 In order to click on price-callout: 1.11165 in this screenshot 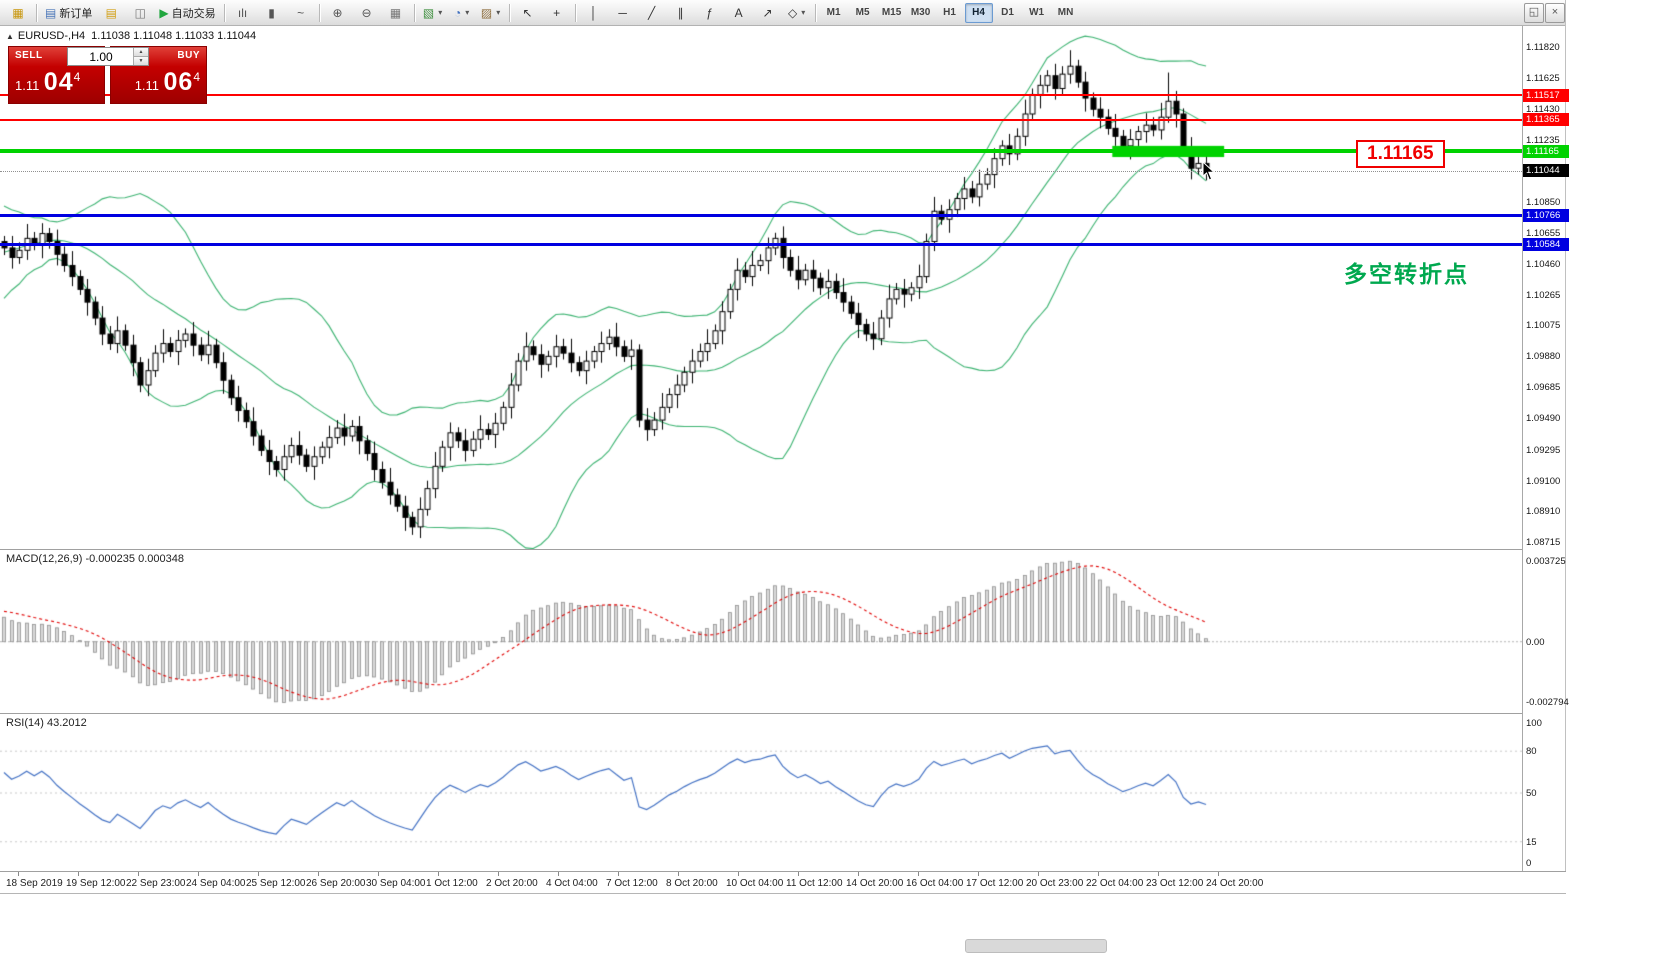, I will do `click(1400, 154)`.